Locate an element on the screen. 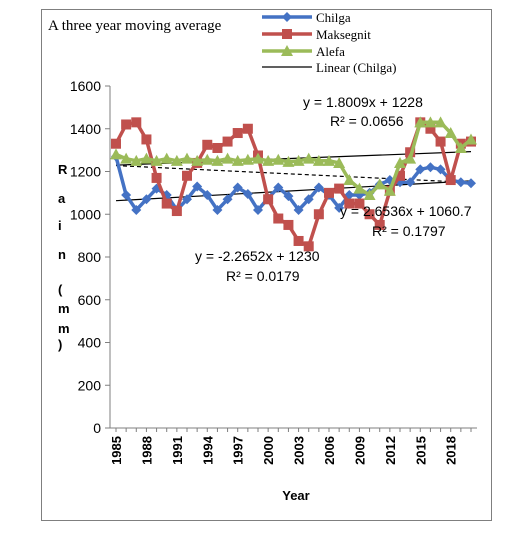 The height and width of the screenshot is (534, 517). y-axis-title-glyph: i is located at coordinates (60, 225).